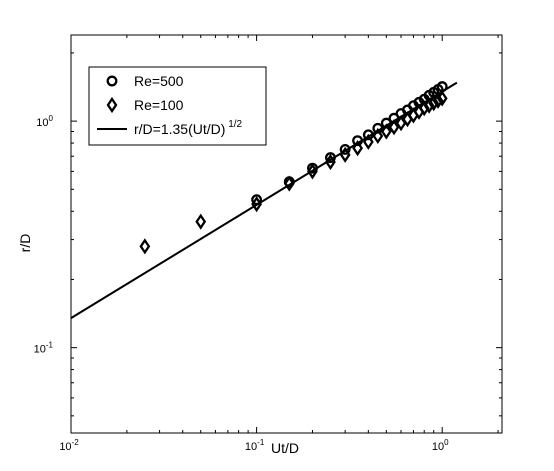  What do you see at coordinates (76, 442) in the screenshot?
I see `x-tick-exponent: -2` at bounding box center [76, 442].